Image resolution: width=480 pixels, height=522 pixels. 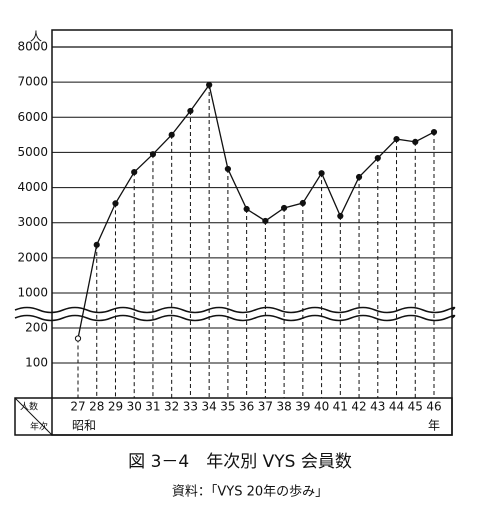 I want to click on x-tick-label: 37, so click(x=265, y=407).